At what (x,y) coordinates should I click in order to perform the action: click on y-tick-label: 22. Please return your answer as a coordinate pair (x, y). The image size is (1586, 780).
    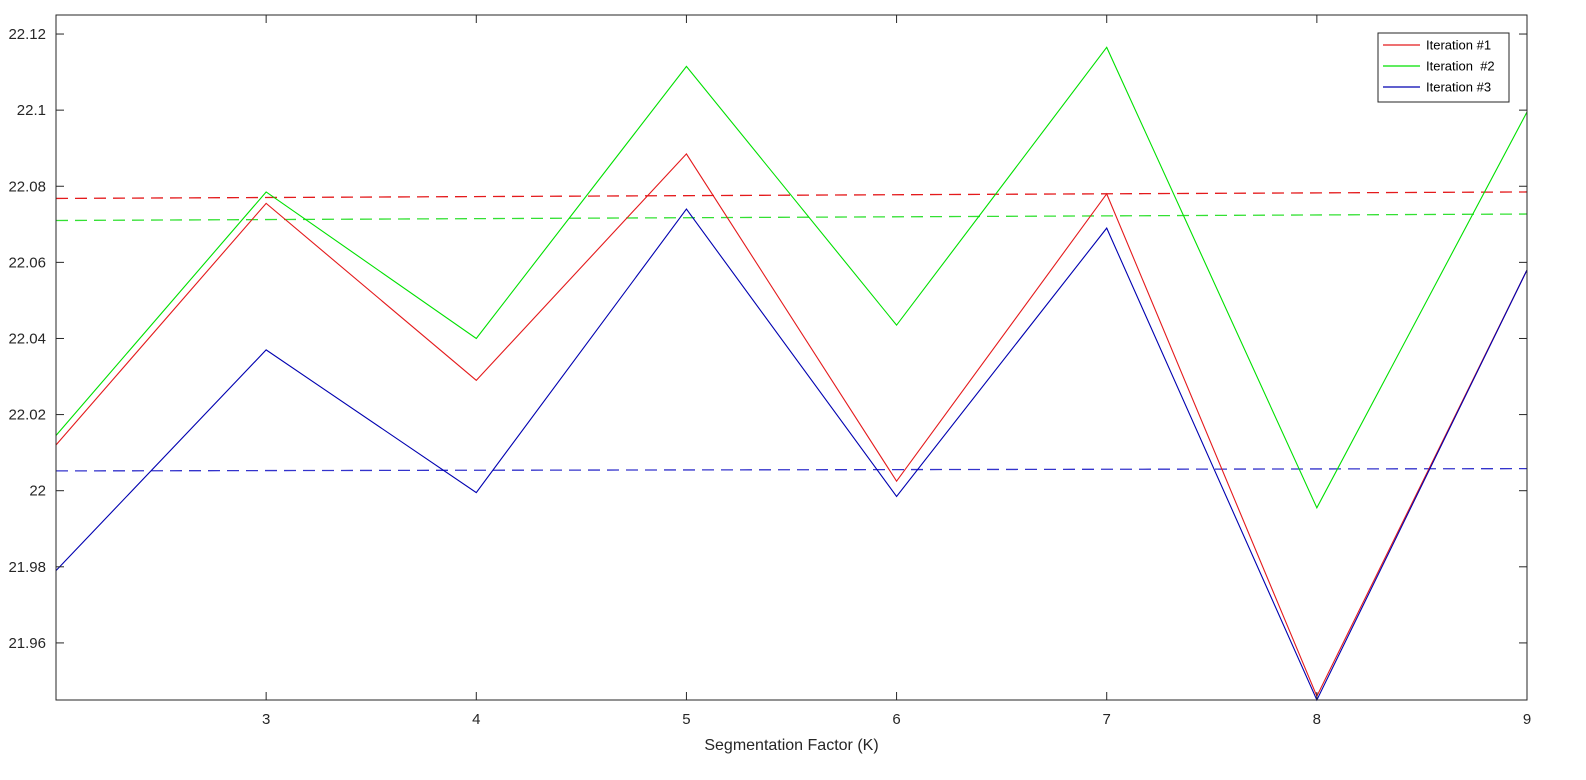
    Looking at the image, I should click on (37, 491).